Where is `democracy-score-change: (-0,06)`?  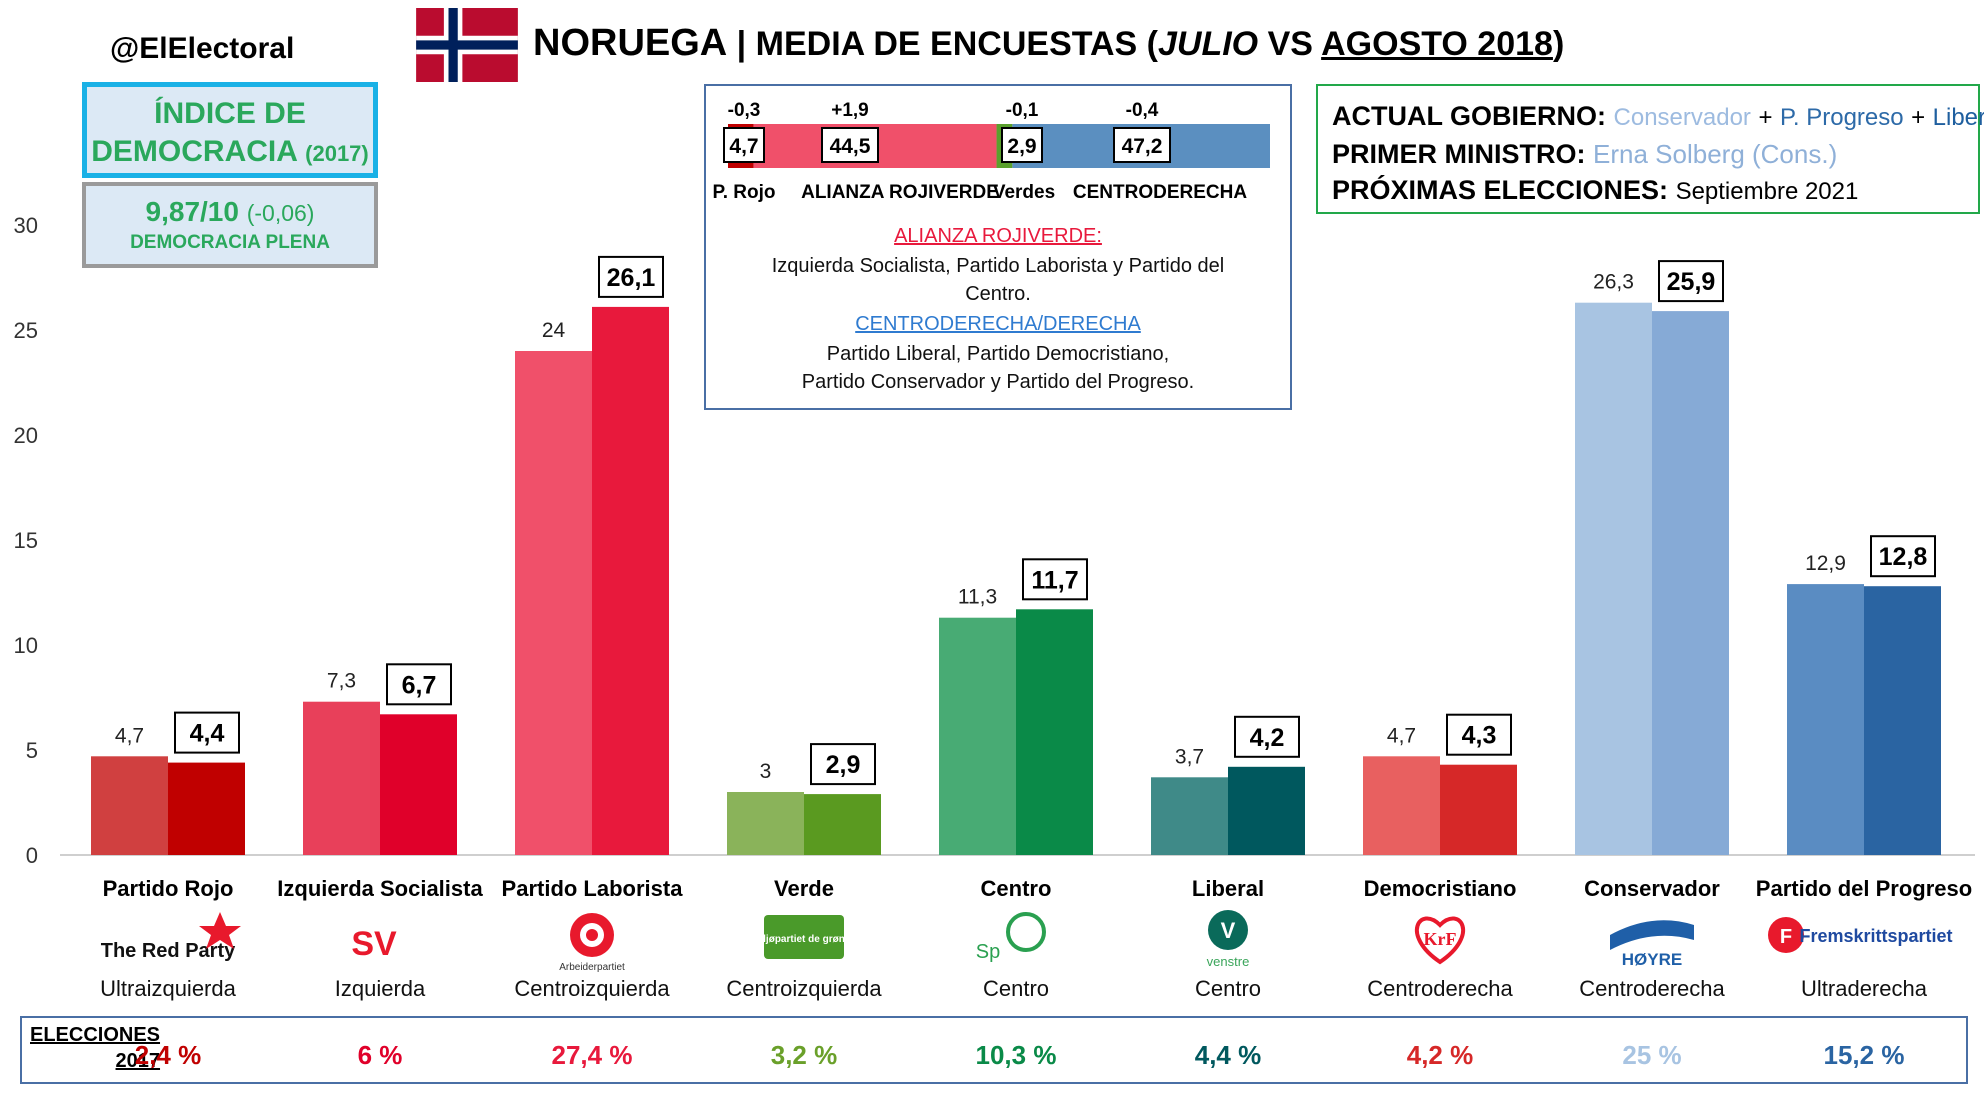 democracy-score-change: (-0,06) is located at coordinates (280, 213).